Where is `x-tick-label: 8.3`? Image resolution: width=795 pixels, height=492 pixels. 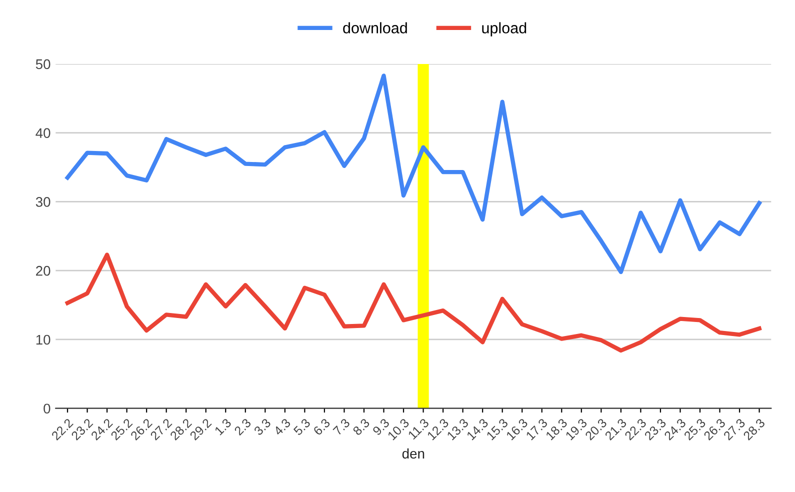 x-tick-label: 8.3 is located at coordinates (361, 427).